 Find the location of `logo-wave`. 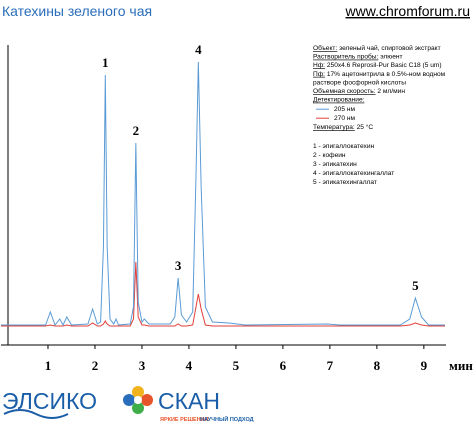

logo-wave is located at coordinates (36, 414).